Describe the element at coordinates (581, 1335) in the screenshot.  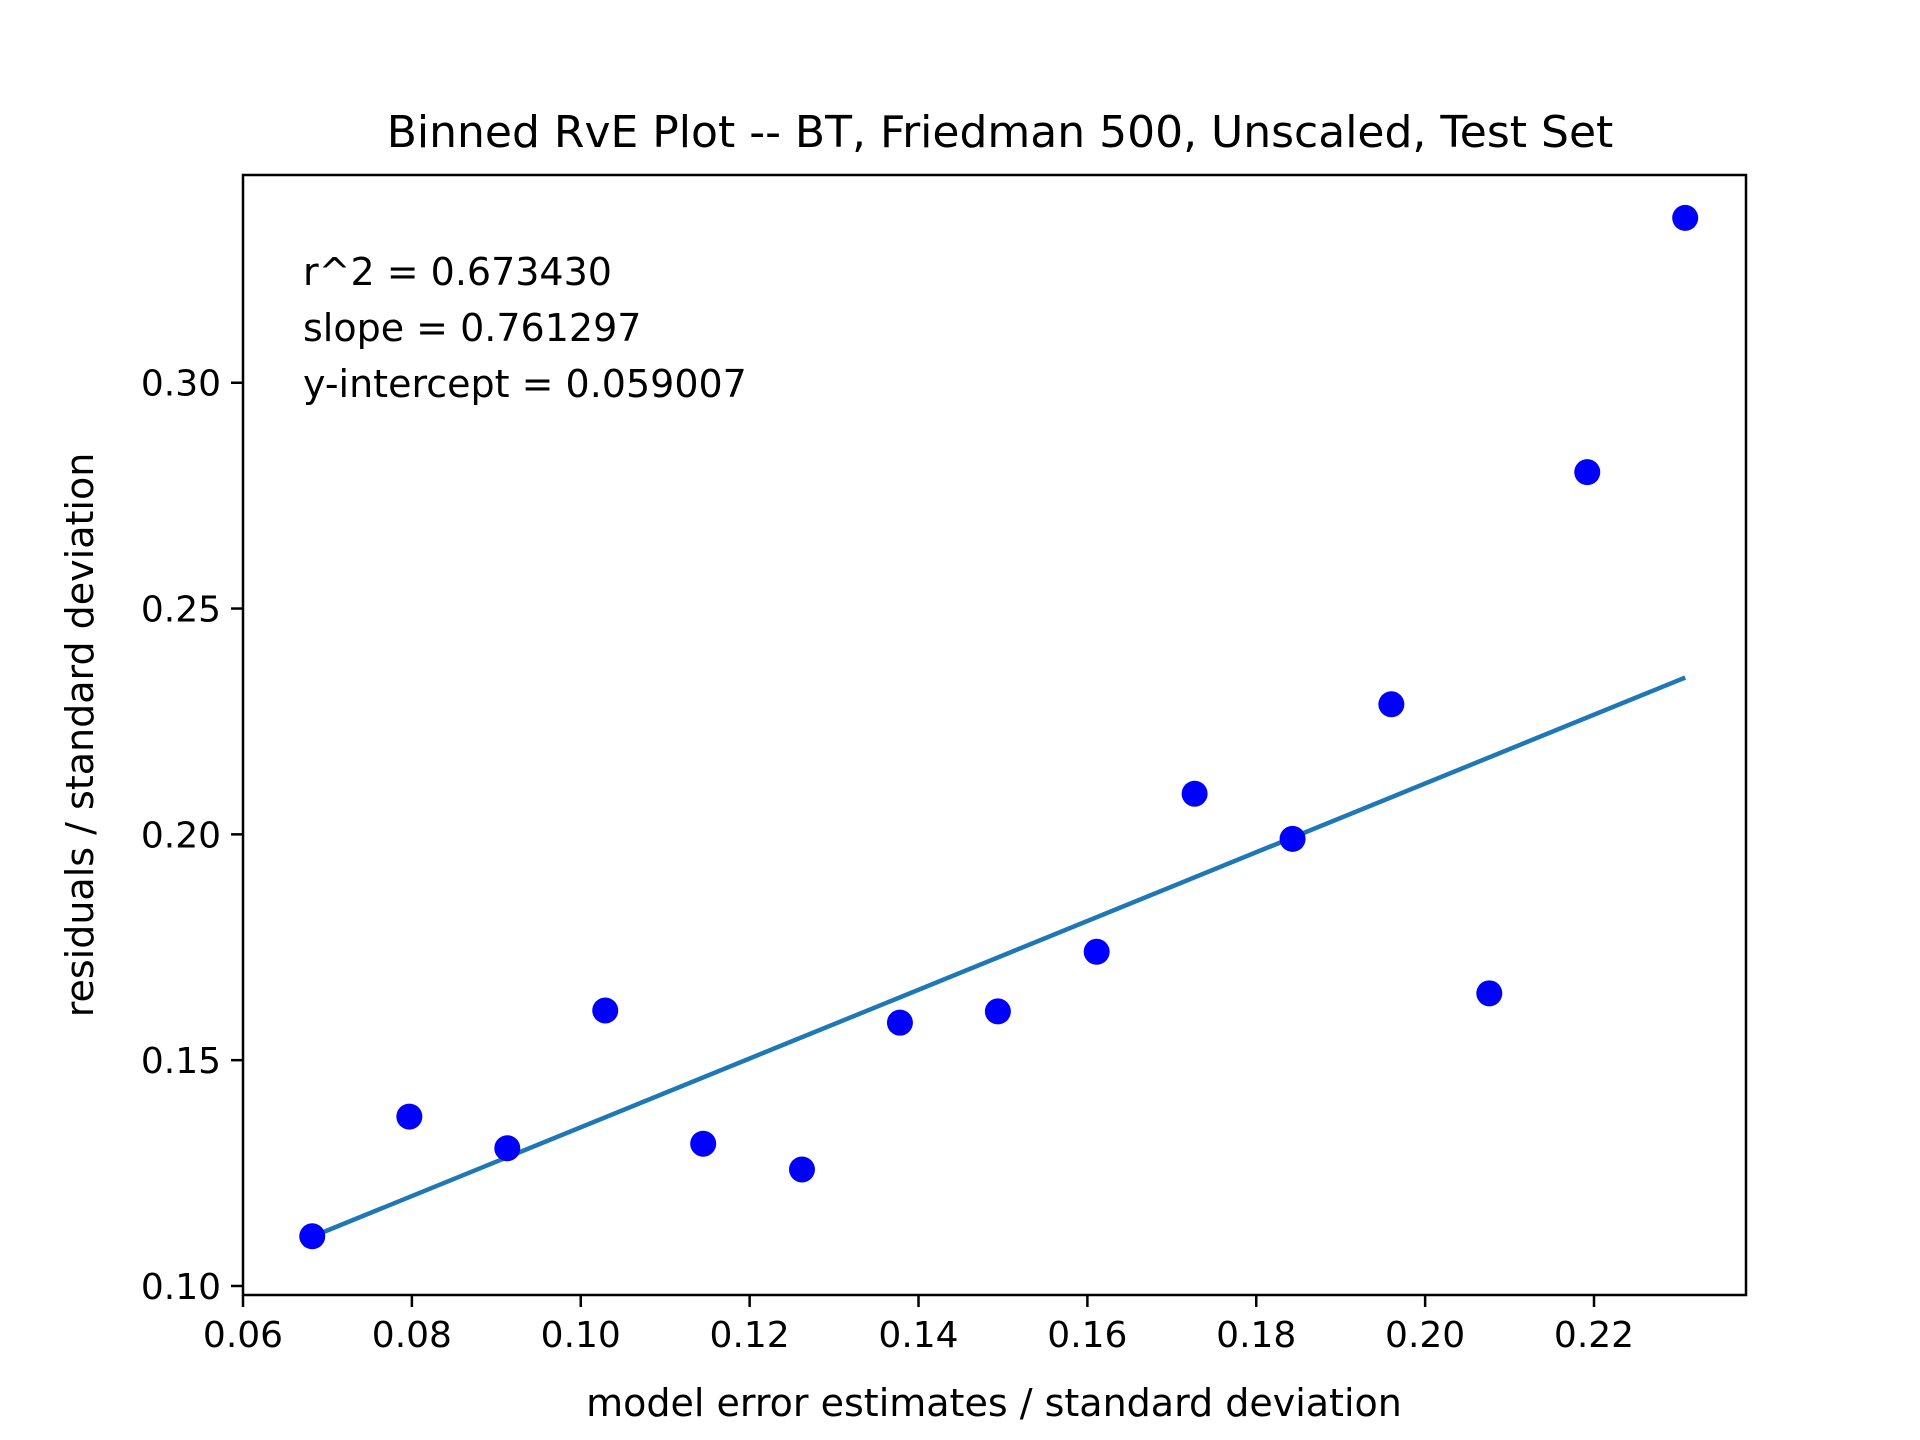
I see `x-tick-label-2: 0.10` at that location.